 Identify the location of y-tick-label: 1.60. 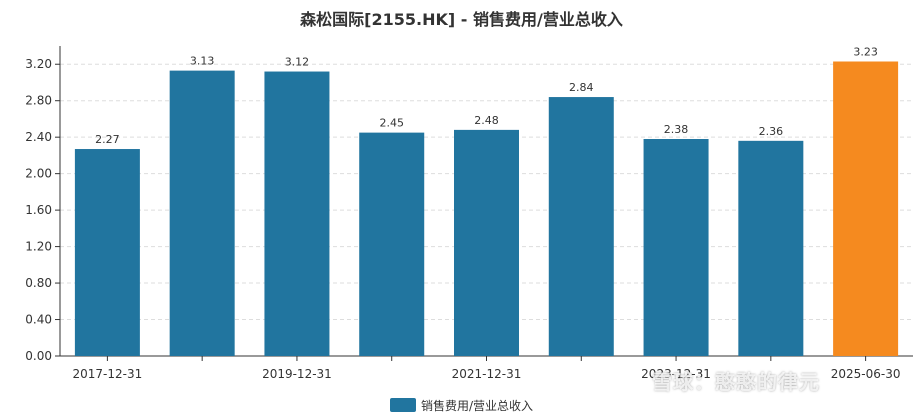
(38, 210).